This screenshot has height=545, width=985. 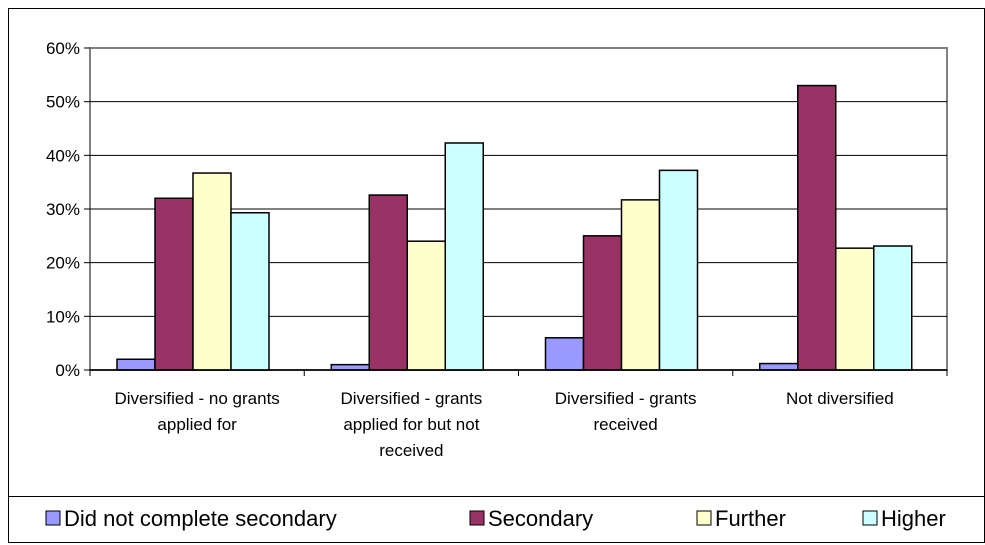 I want to click on x-category-label: Diversified - no grants applied for, so click(x=196, y=411).